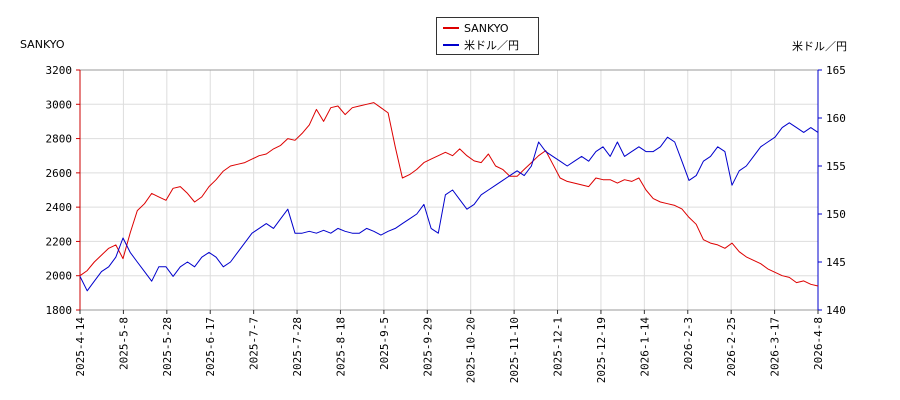 Image resolution: width=900 pixels, height=400 pixels. I want to click on left-tick-label: 2000, so click(59, 276).